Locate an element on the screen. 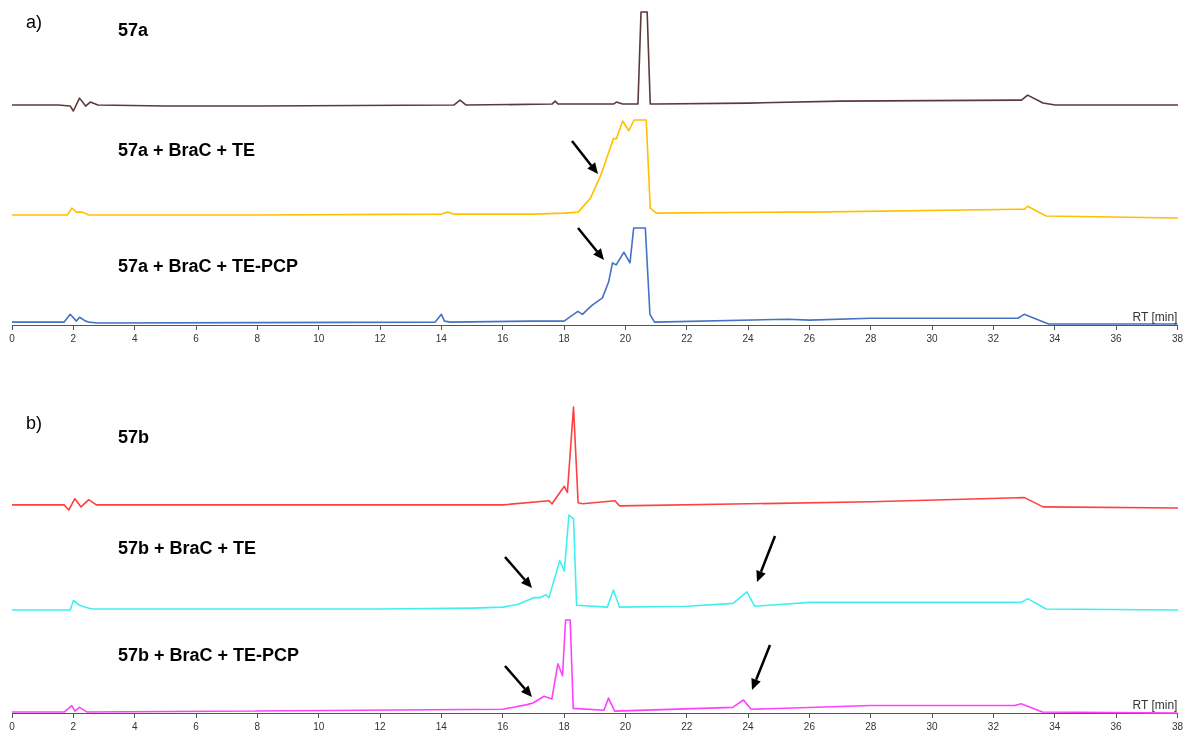 This screenshot has height=736, width=1186. text: 57b + BraC + TE-PCP is located at coordinates (209, 655).